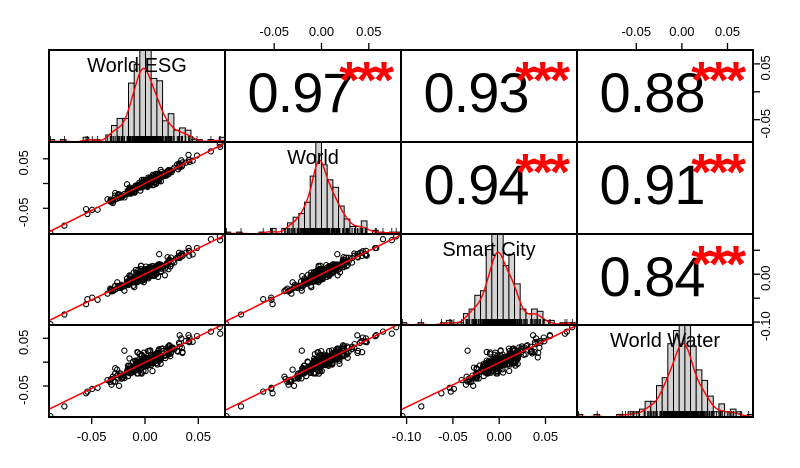  I want to click on scatter-panel-r3c0, so click(136, 371).